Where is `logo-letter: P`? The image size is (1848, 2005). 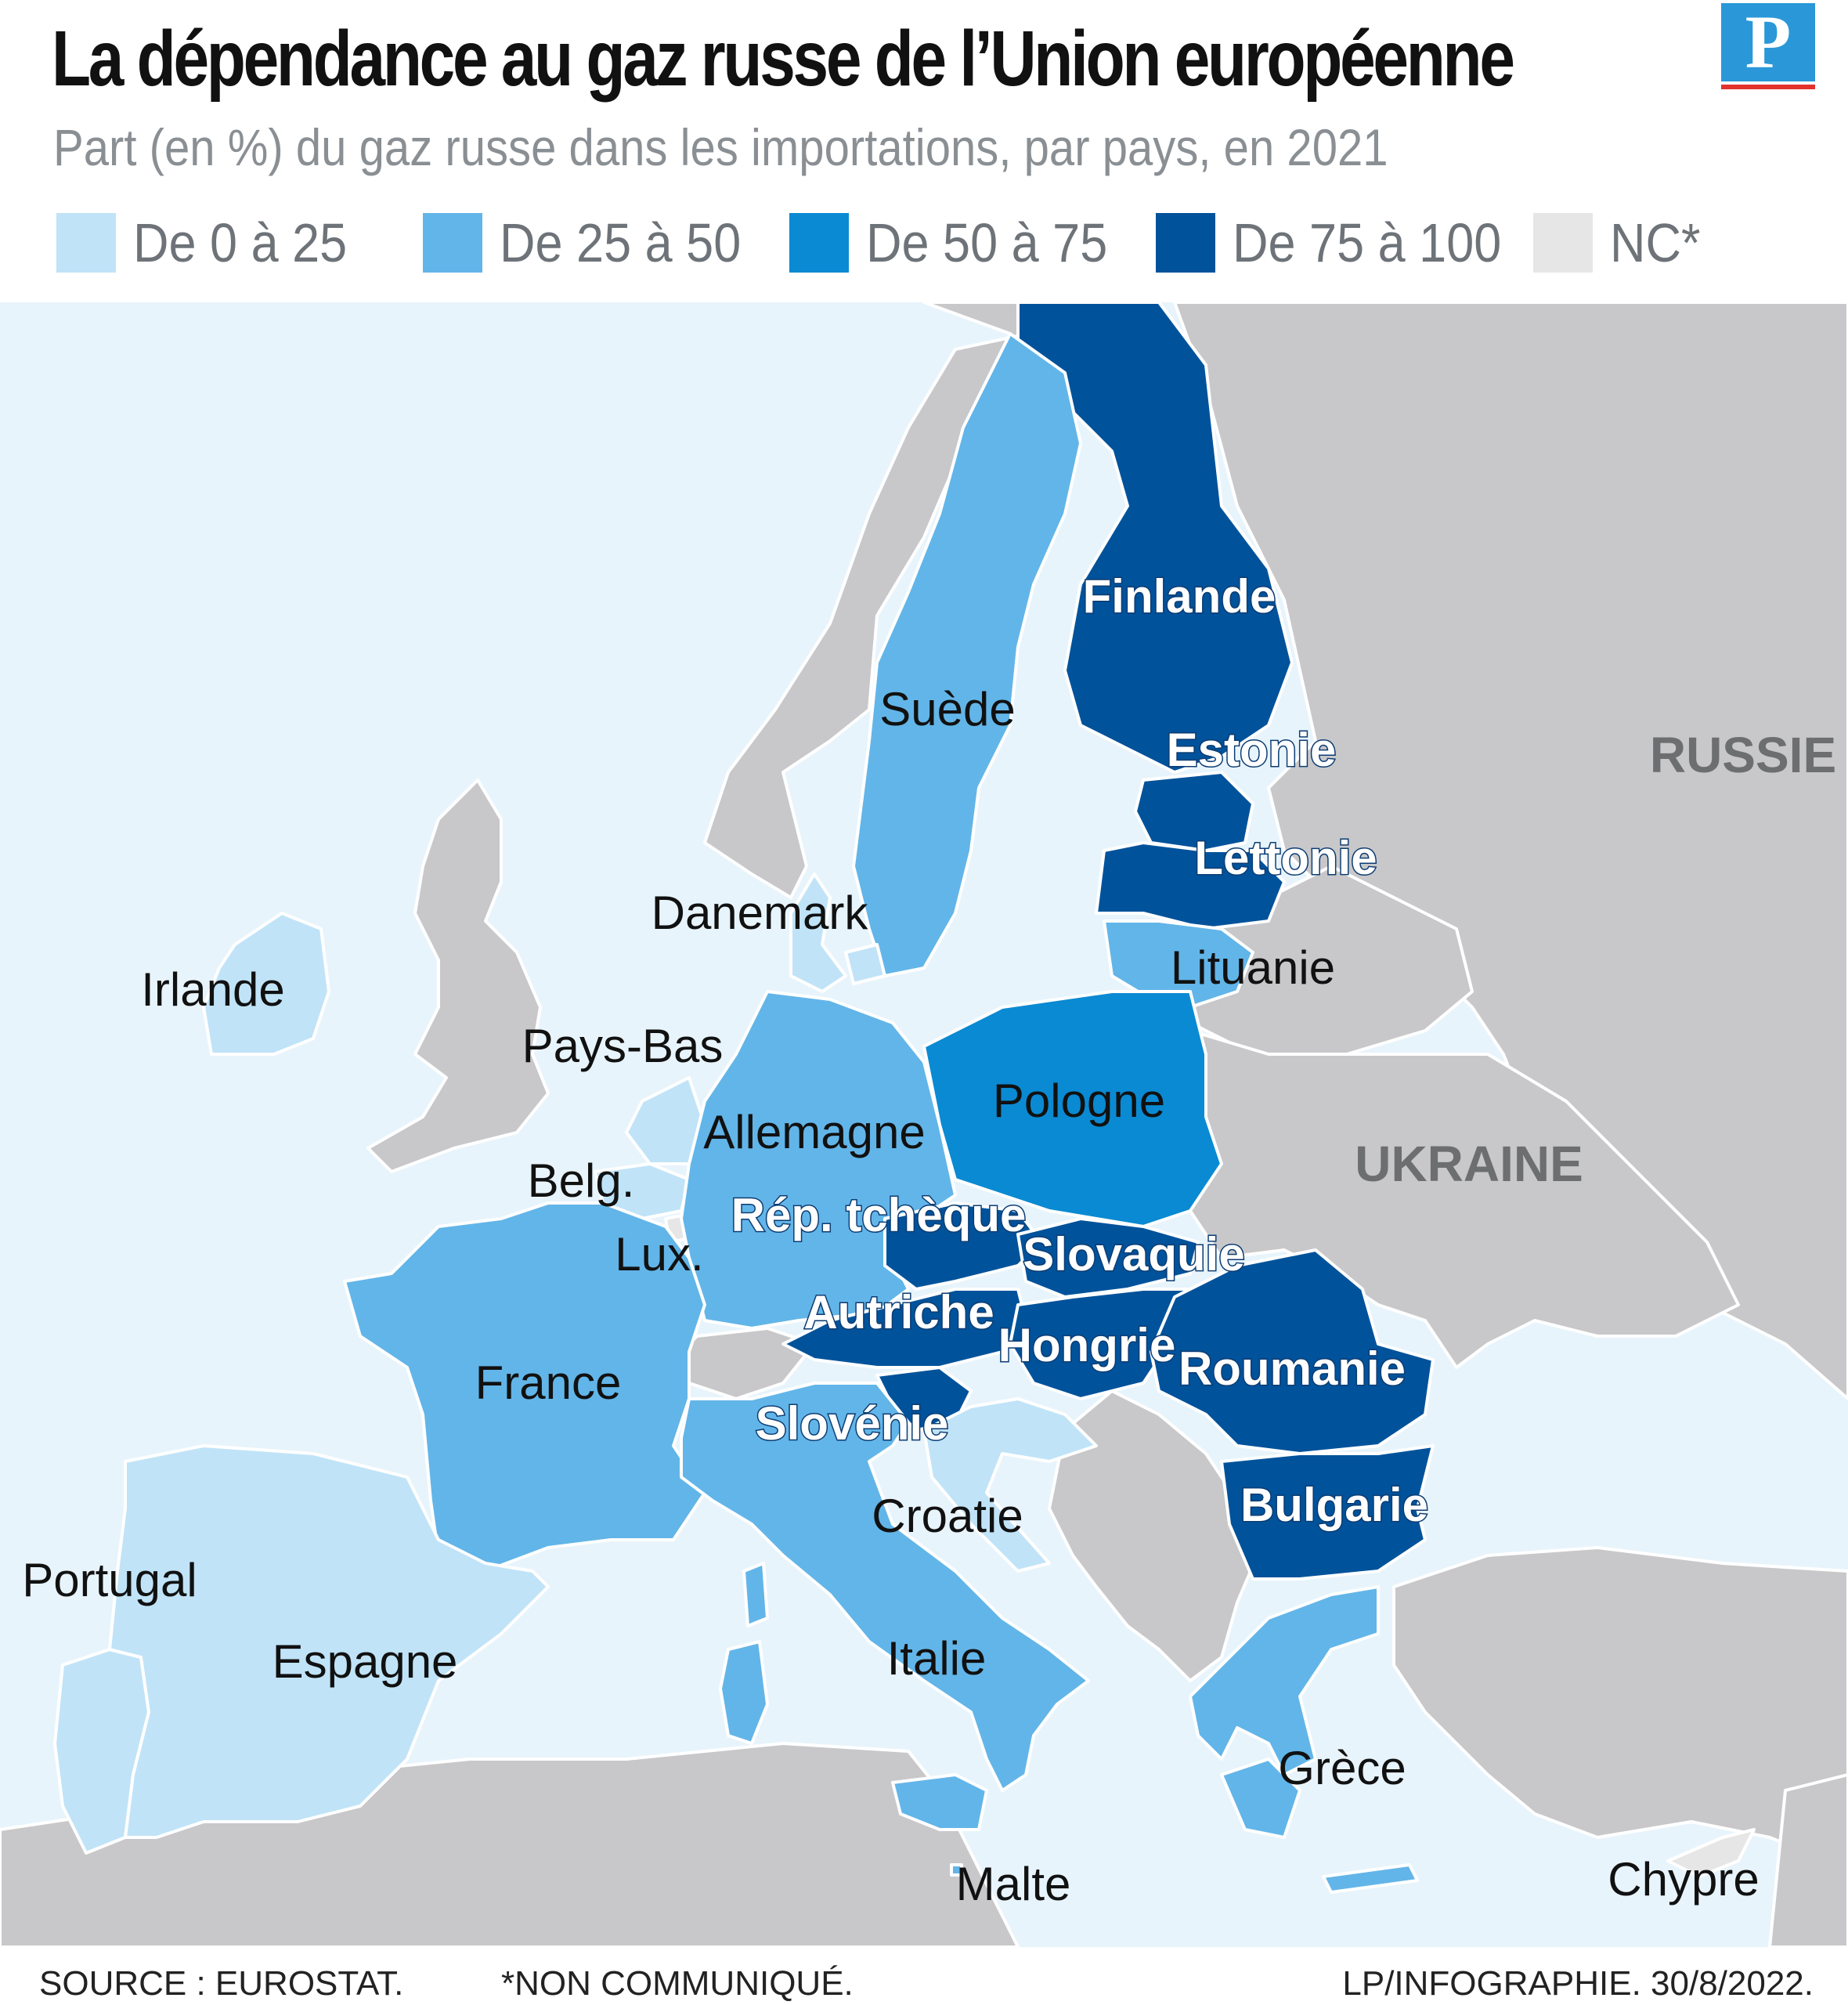
logo-letter: P is located at coordinates (1768, 42).